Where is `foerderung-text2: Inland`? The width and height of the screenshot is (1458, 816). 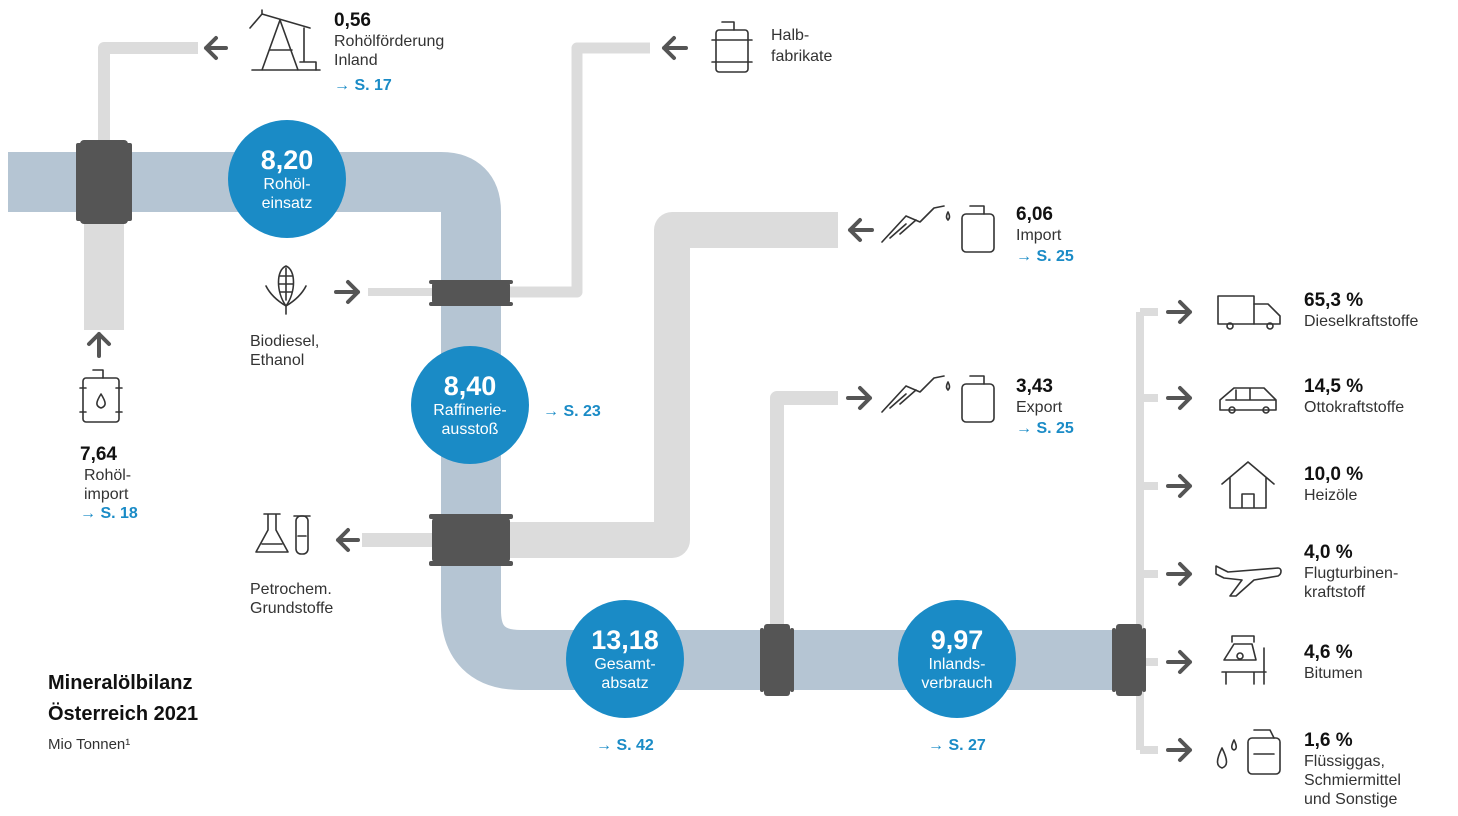 foerderung-text2: Inland is located at coordinates (356, 60).